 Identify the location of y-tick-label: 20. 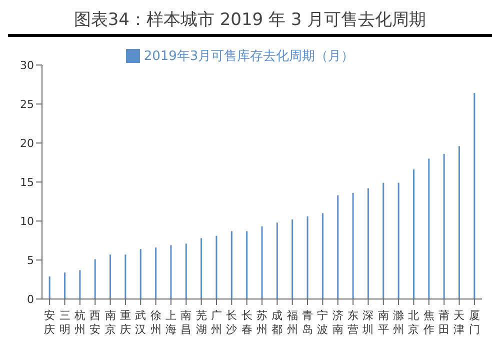
(27, 143).